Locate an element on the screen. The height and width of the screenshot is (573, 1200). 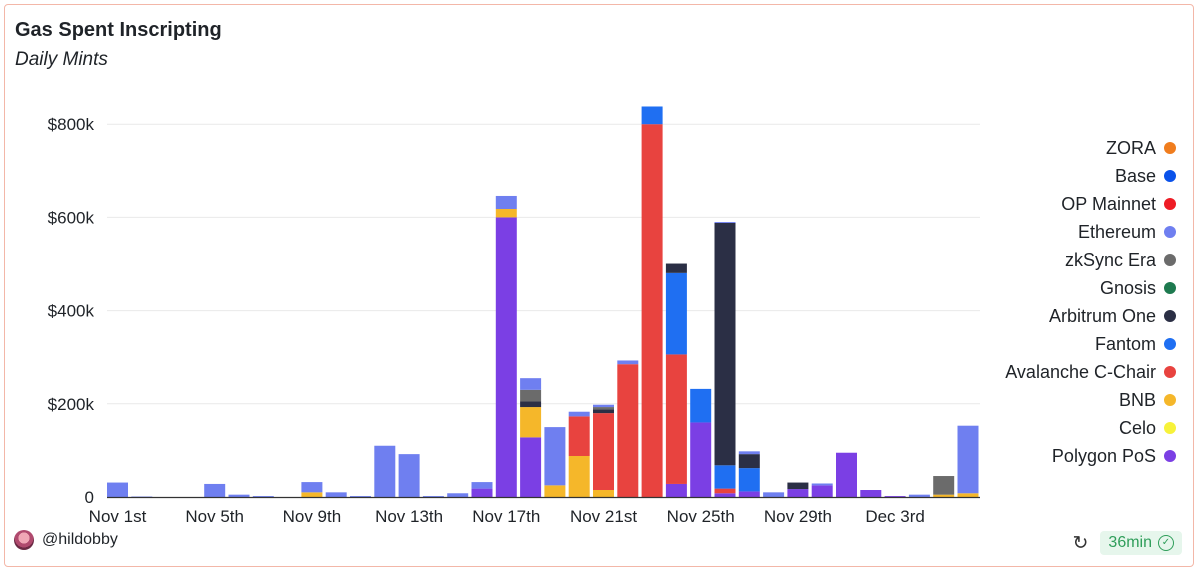
legend-item: Polygon PoS is located at coordinates (1090, 456).